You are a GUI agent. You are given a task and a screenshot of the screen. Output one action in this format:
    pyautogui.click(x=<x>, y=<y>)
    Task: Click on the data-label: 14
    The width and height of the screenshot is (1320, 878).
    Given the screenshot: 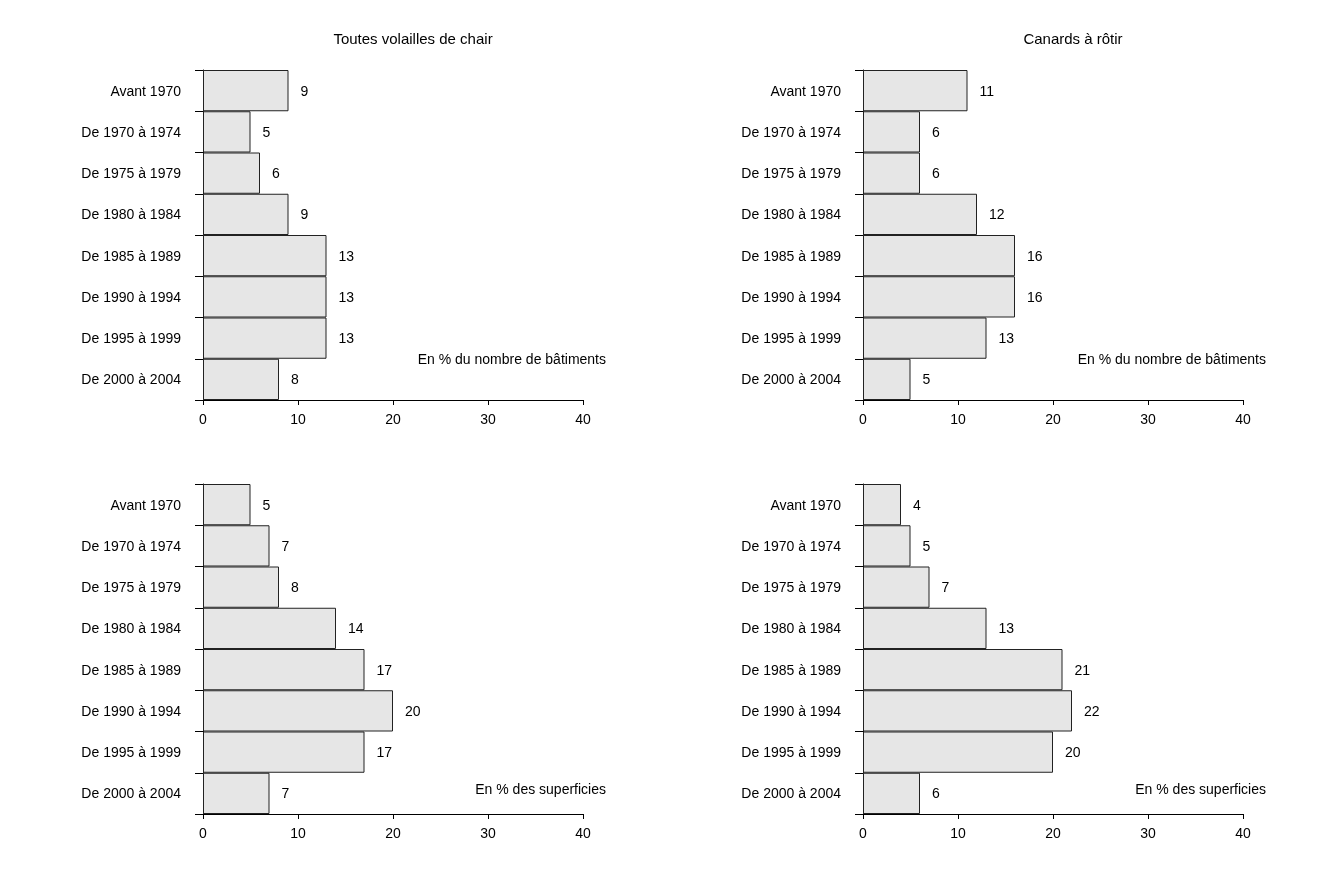 What is the action you would take?
    pyautogui.click(x=356, y=628)
    